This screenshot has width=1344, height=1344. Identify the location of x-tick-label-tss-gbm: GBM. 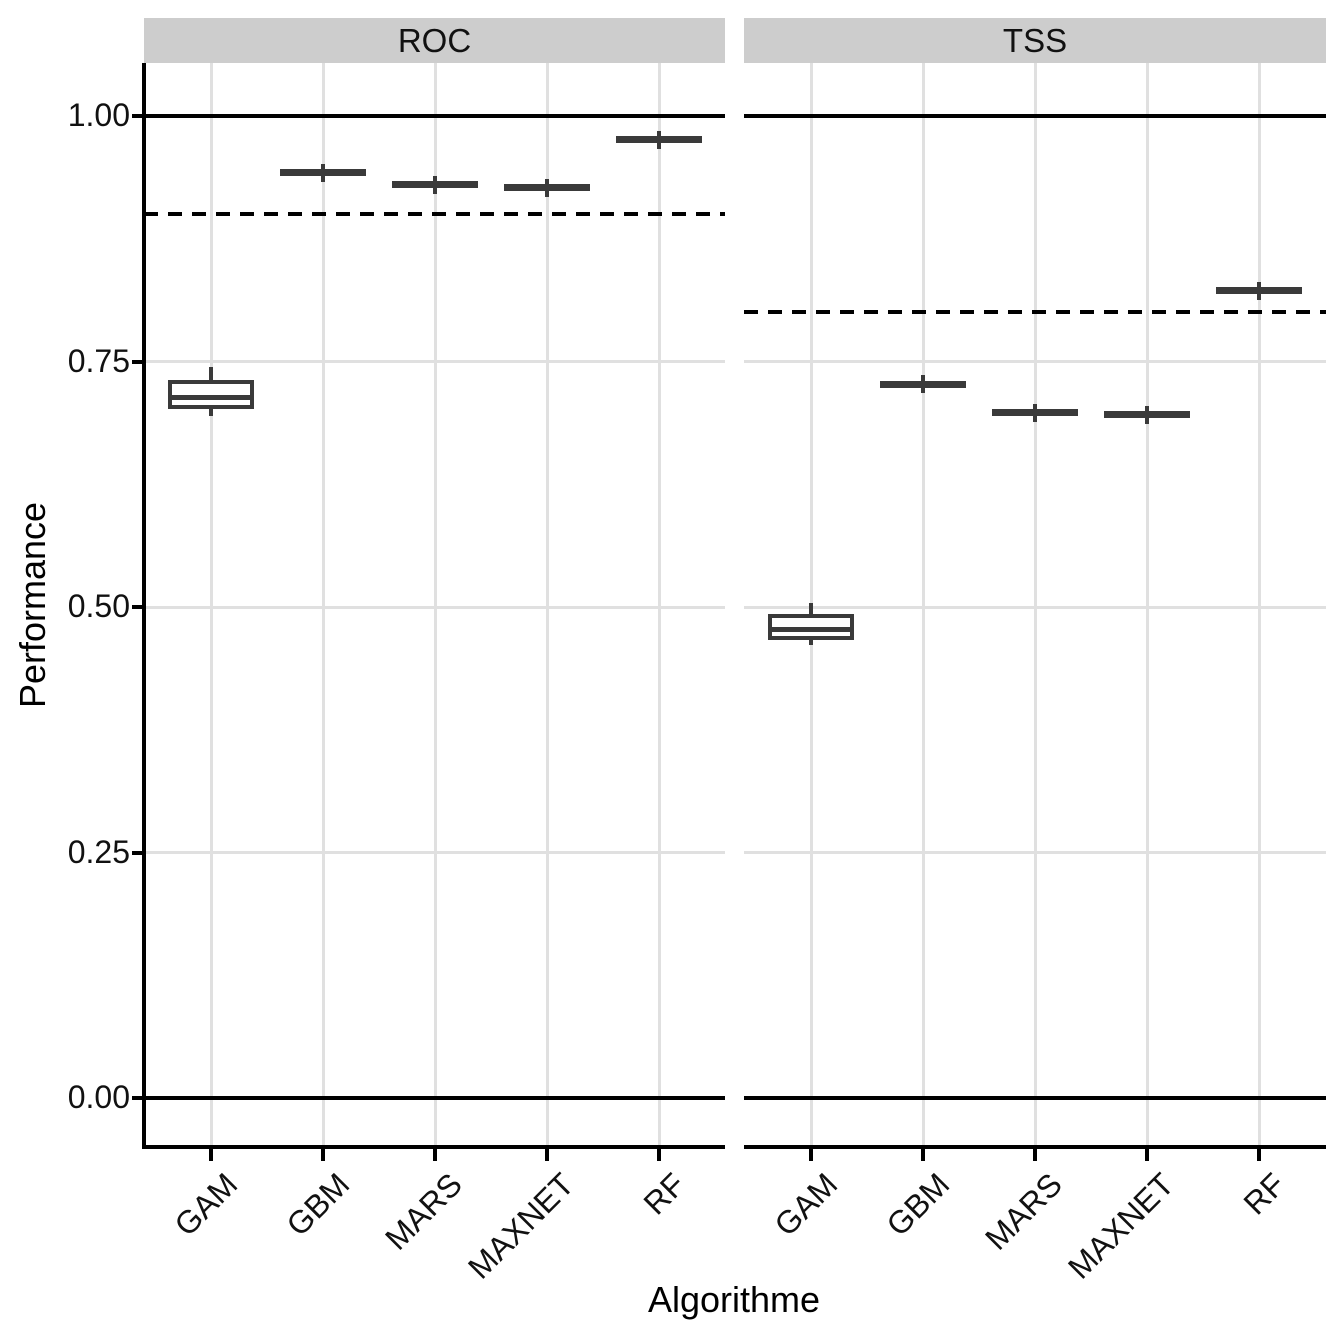
(918, 1204).